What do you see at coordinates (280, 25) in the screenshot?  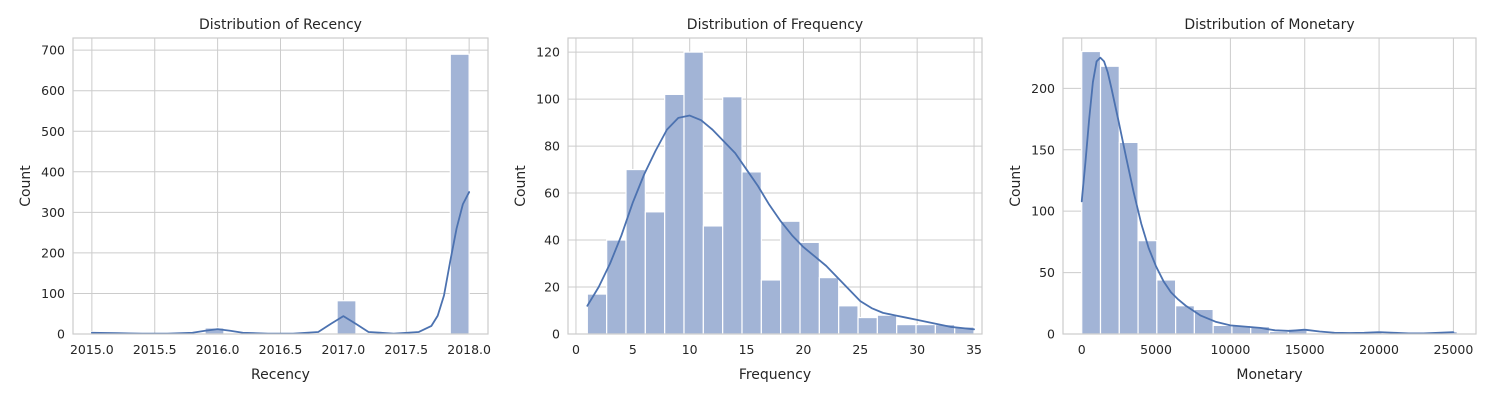 I see `recency-chart-title: Distribution of Recency` at bounding box center [280, 25].